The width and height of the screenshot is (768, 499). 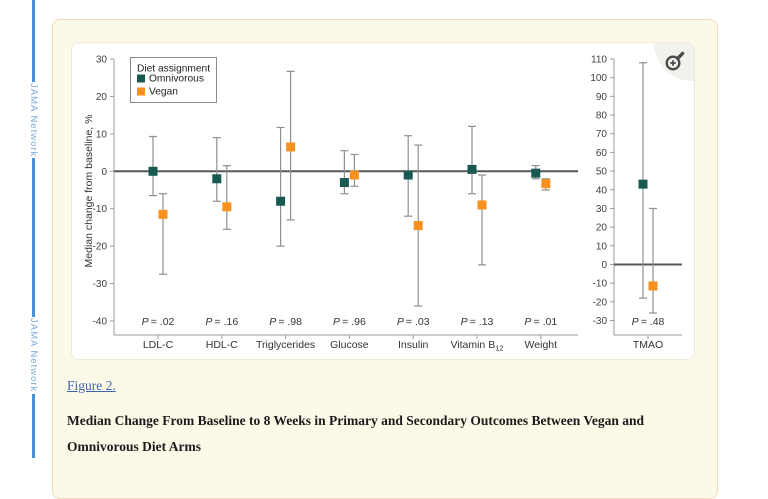 I want to click on legend-label: Omnivorous, so click(x=176, y=79).